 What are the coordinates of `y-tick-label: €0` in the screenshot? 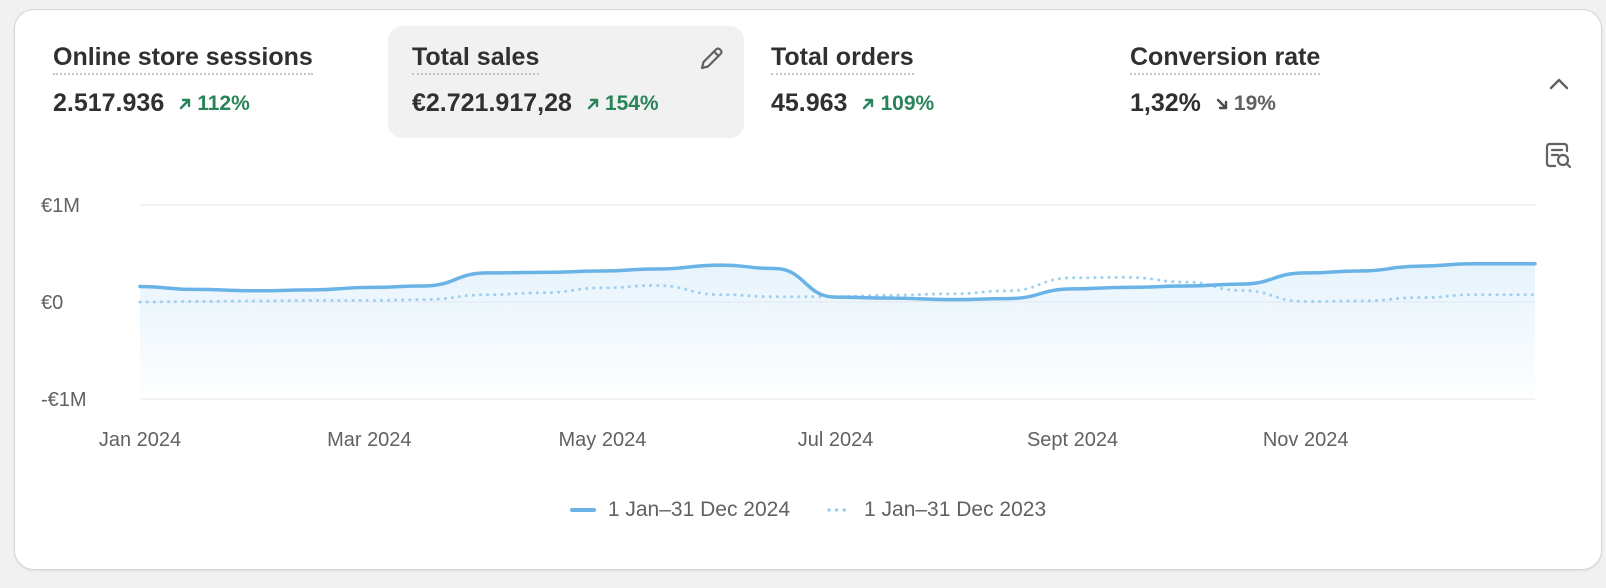 It's located at (52, 303).